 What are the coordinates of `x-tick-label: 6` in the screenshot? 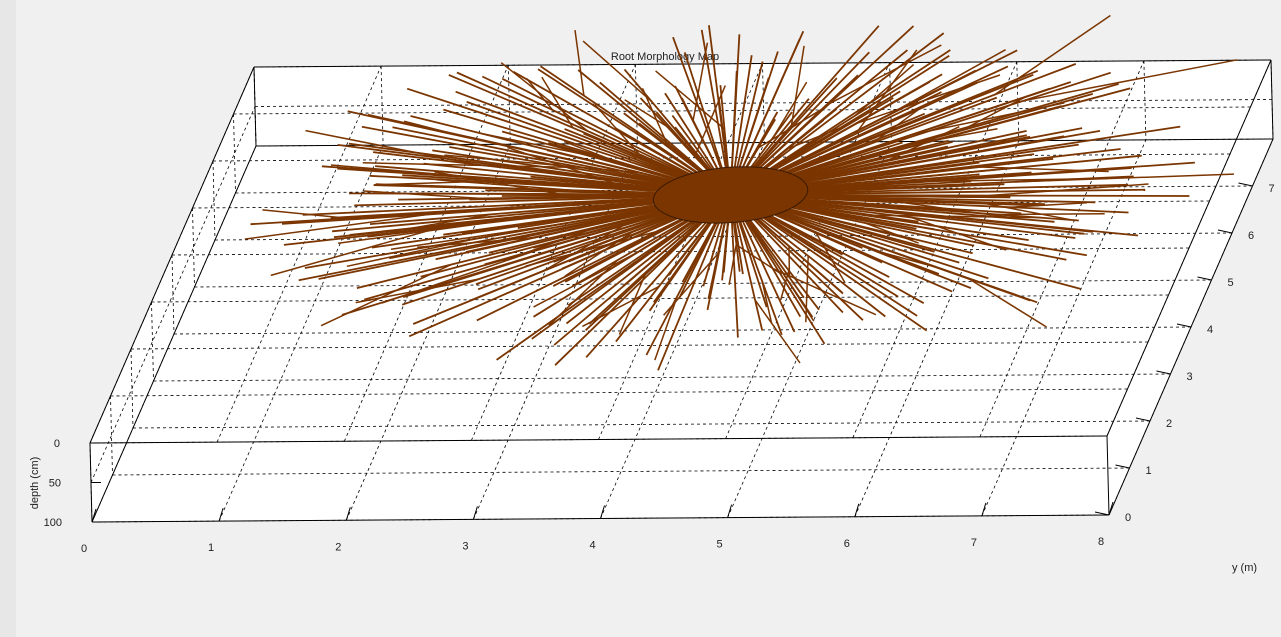 It's located at (847, 544).